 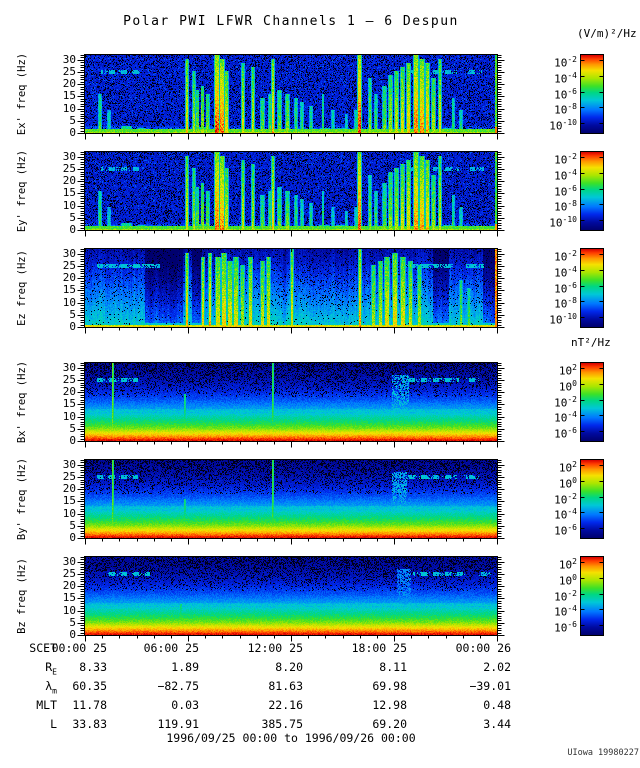 What do you see at coordinates (171, 648) in the screenshot?
I see `time-axis-label: 06:00 25` at bounding box center [171, 648].